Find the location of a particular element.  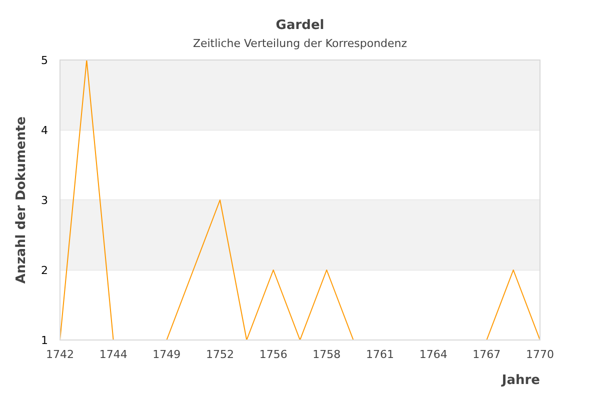

y-axis-title: Anzahl der Dokumente is located at coordinates (21, 200).